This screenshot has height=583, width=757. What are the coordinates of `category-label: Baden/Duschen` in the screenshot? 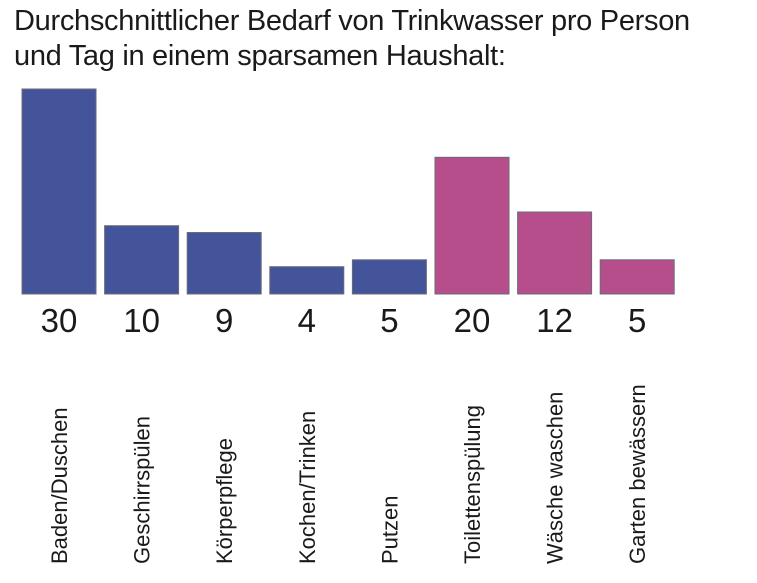 It's located at (59, 485).